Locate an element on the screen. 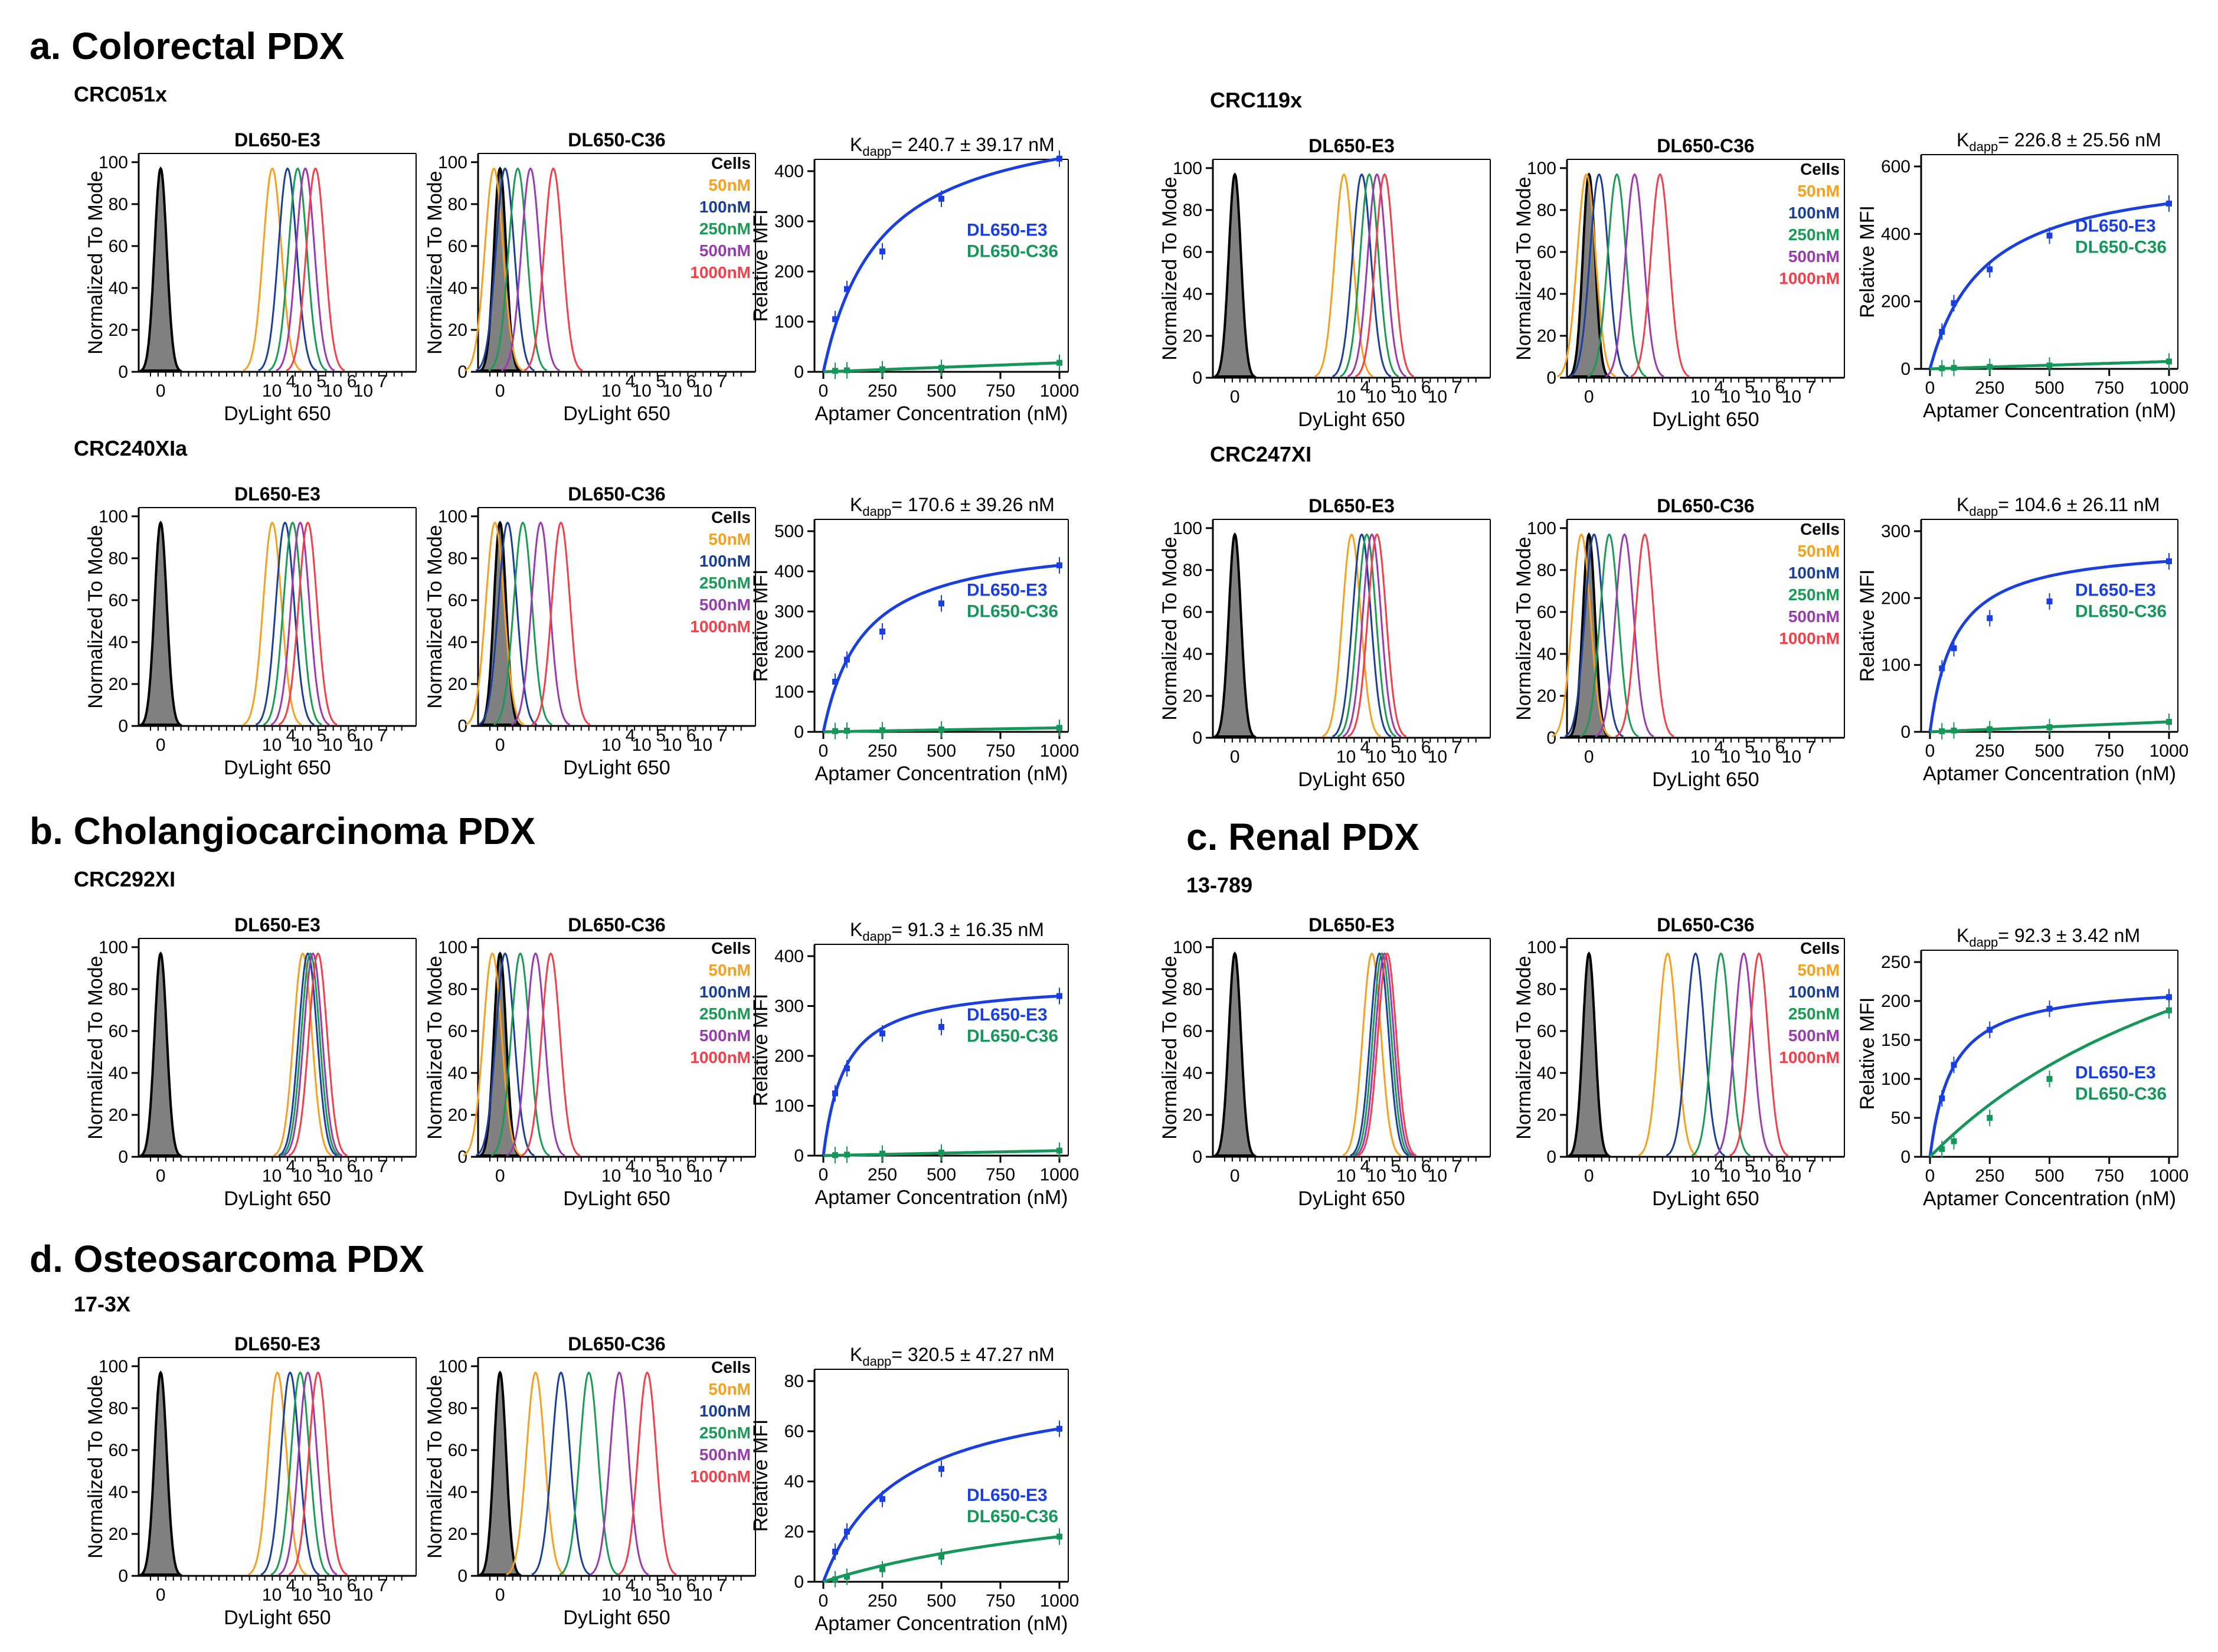 The image size is (2218, 1652). x-tick-label: 500 is located at coordinates (941, 1175).